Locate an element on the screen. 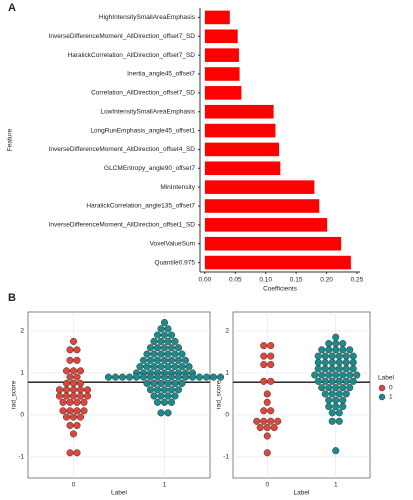  y-tick-label: MinIntensity is located at coordinates (177, 187).